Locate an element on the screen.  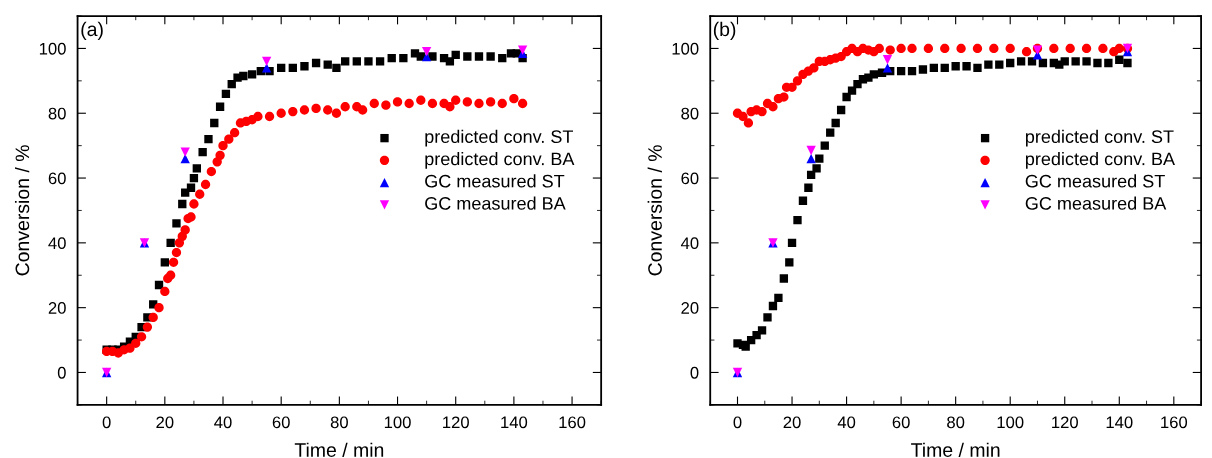
annotation: (b) is located at coordinates (724, 30).